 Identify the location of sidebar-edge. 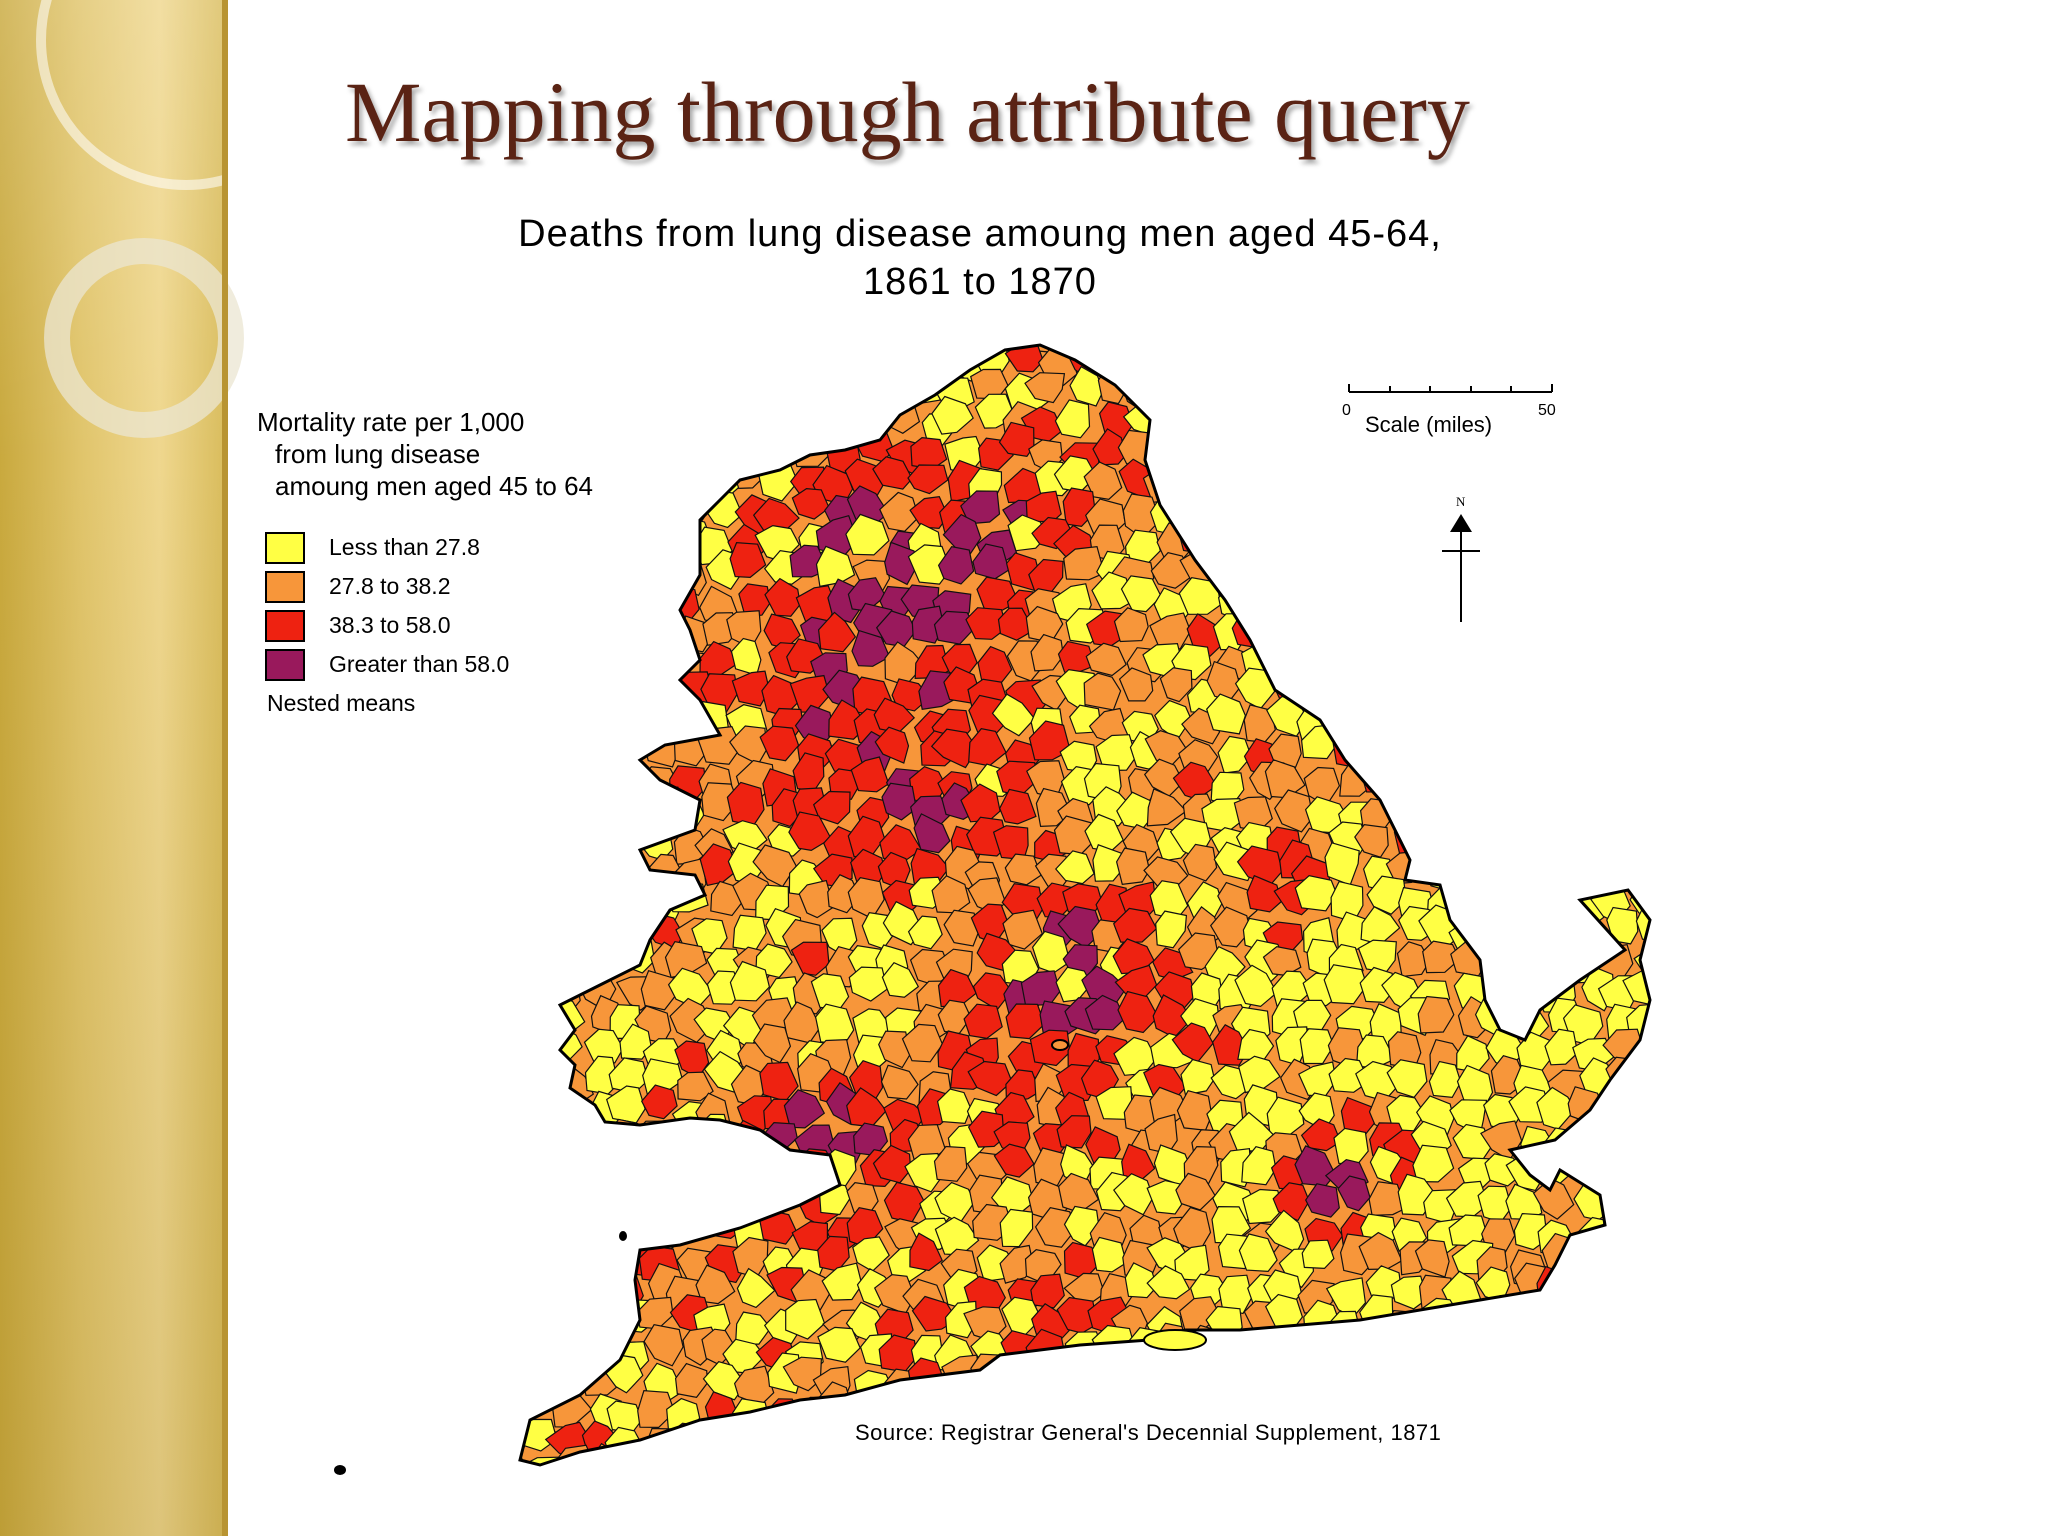
(225, 768).